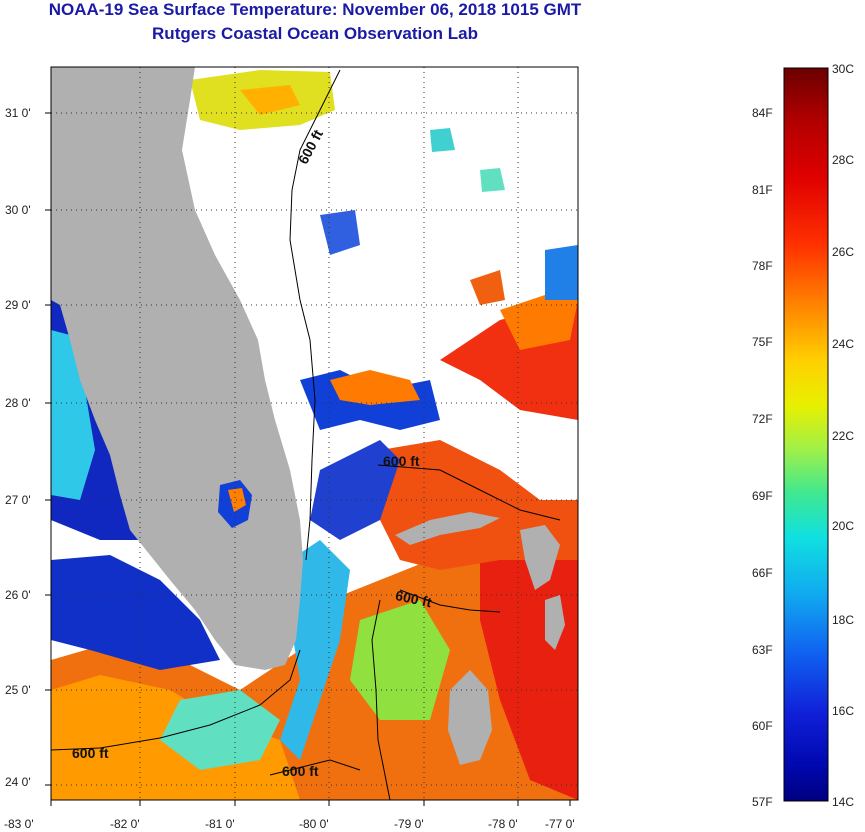 Image resolution: width=865 pixels, height=832 pixels. I want to click on colorbar-scale, so click(806, 434).